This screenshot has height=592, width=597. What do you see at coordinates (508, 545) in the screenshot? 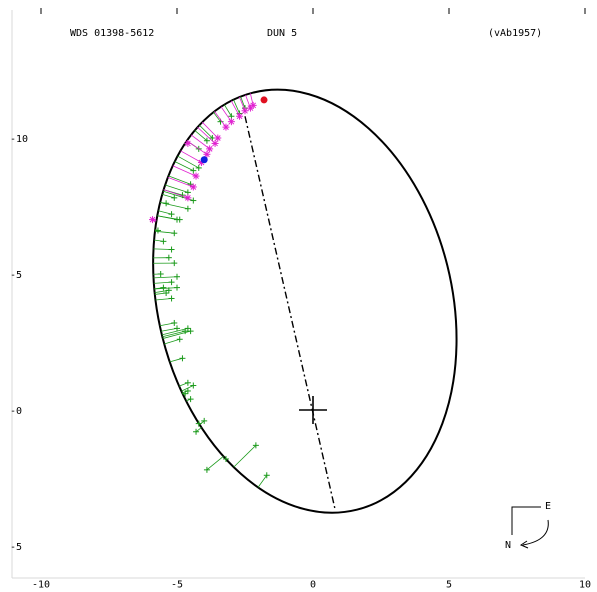
I see `compass-north-label: N` at bounding box center [508, 545].